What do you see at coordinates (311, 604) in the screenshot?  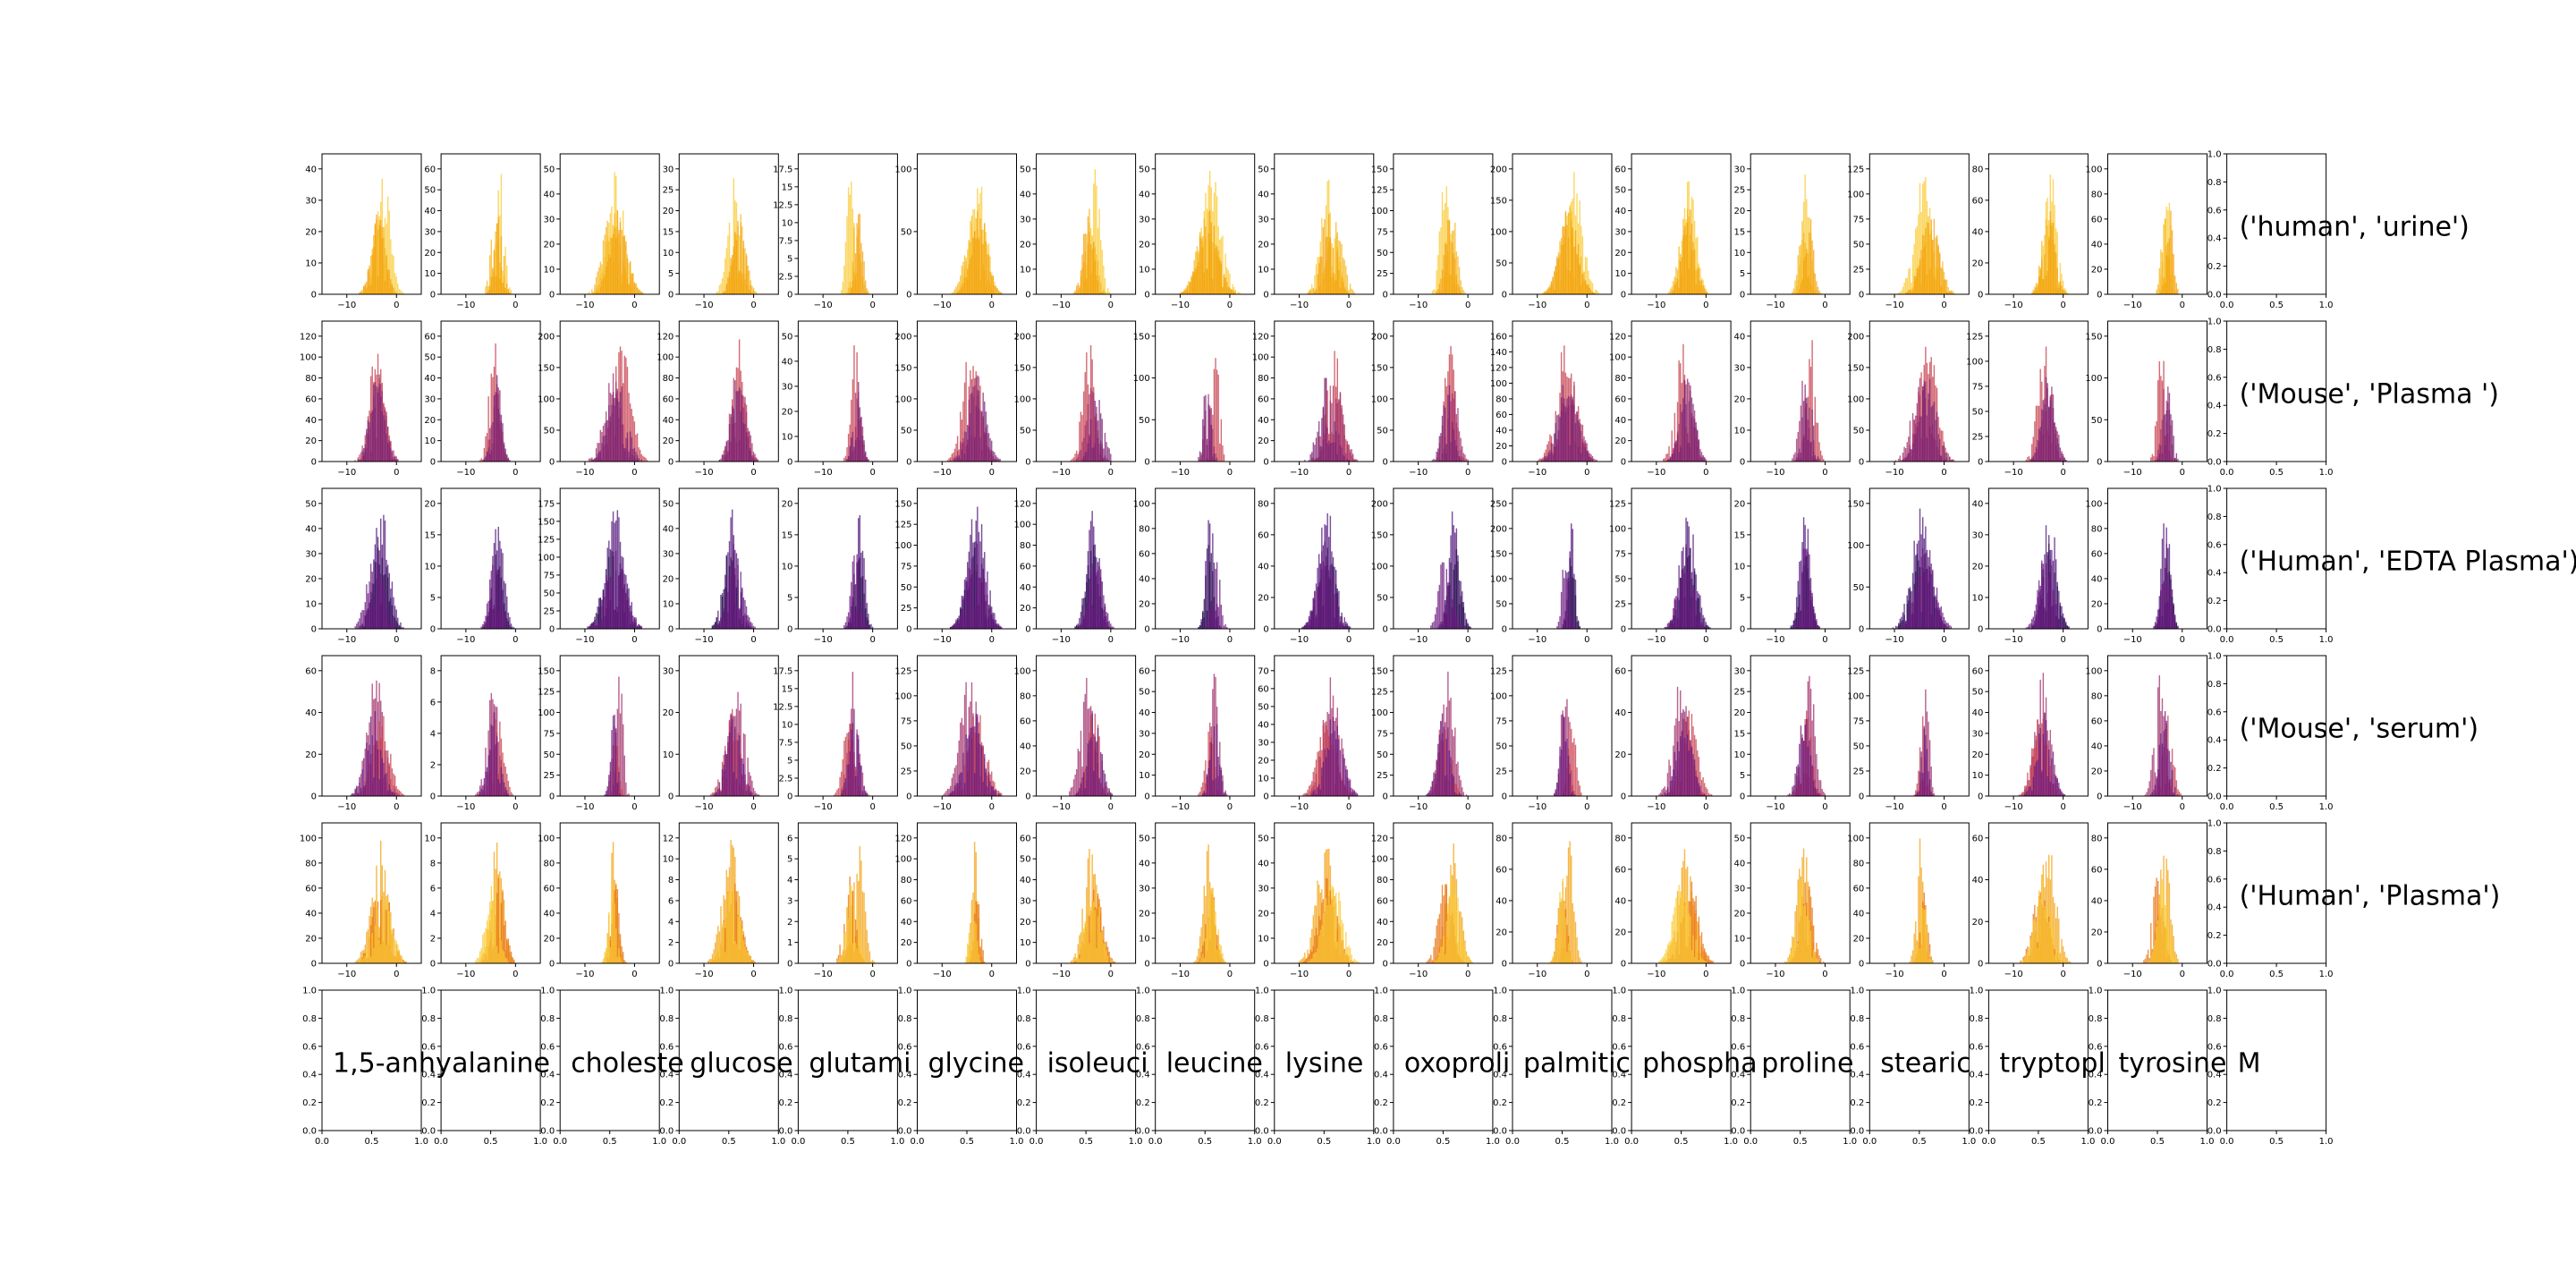 I see `y-tick-label: 10` at bounding box center [311, 604].